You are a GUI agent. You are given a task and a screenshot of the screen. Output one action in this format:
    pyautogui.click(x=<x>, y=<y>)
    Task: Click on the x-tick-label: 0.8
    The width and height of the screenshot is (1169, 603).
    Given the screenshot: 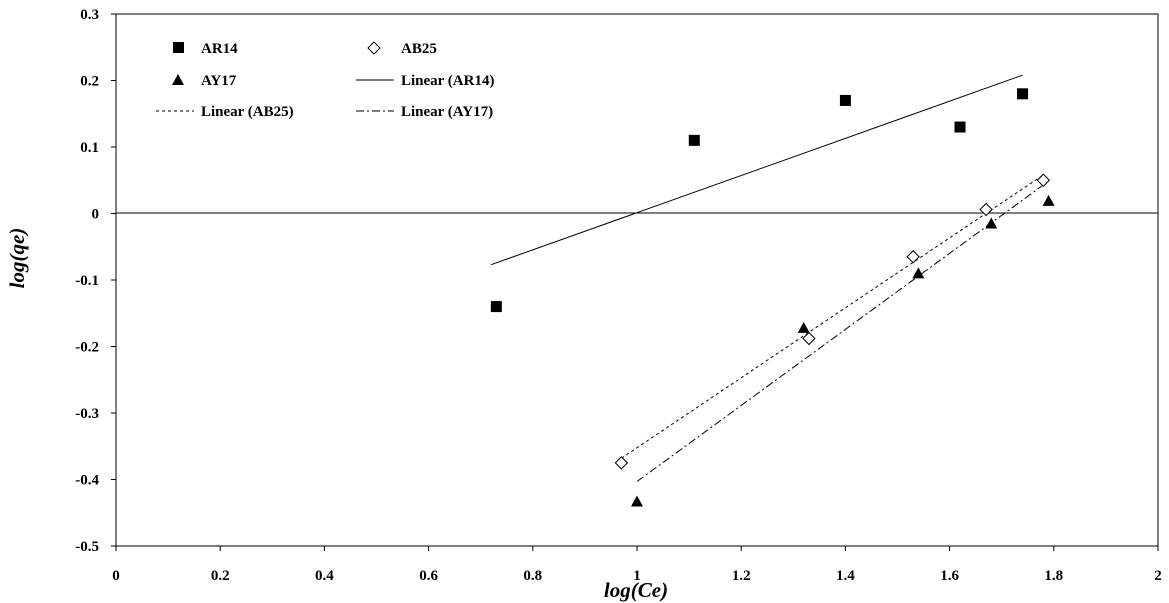 What is the action you would take?
    pyautogui.click(x=532, y=576)
    